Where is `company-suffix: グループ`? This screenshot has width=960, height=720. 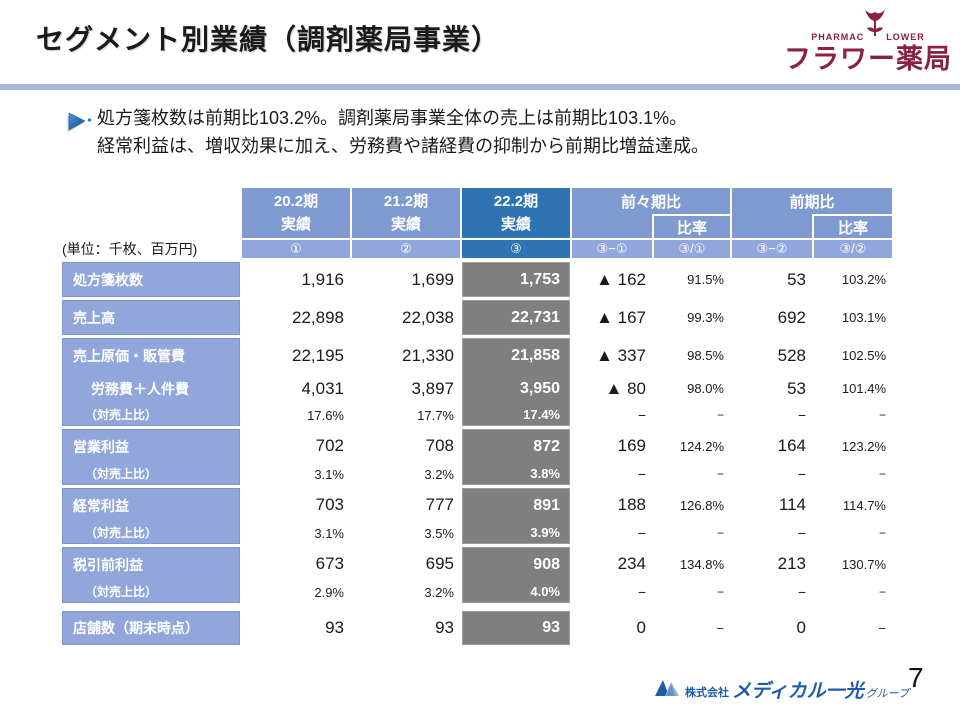 company-suffix: グループ is located at coordinates (887, 693).